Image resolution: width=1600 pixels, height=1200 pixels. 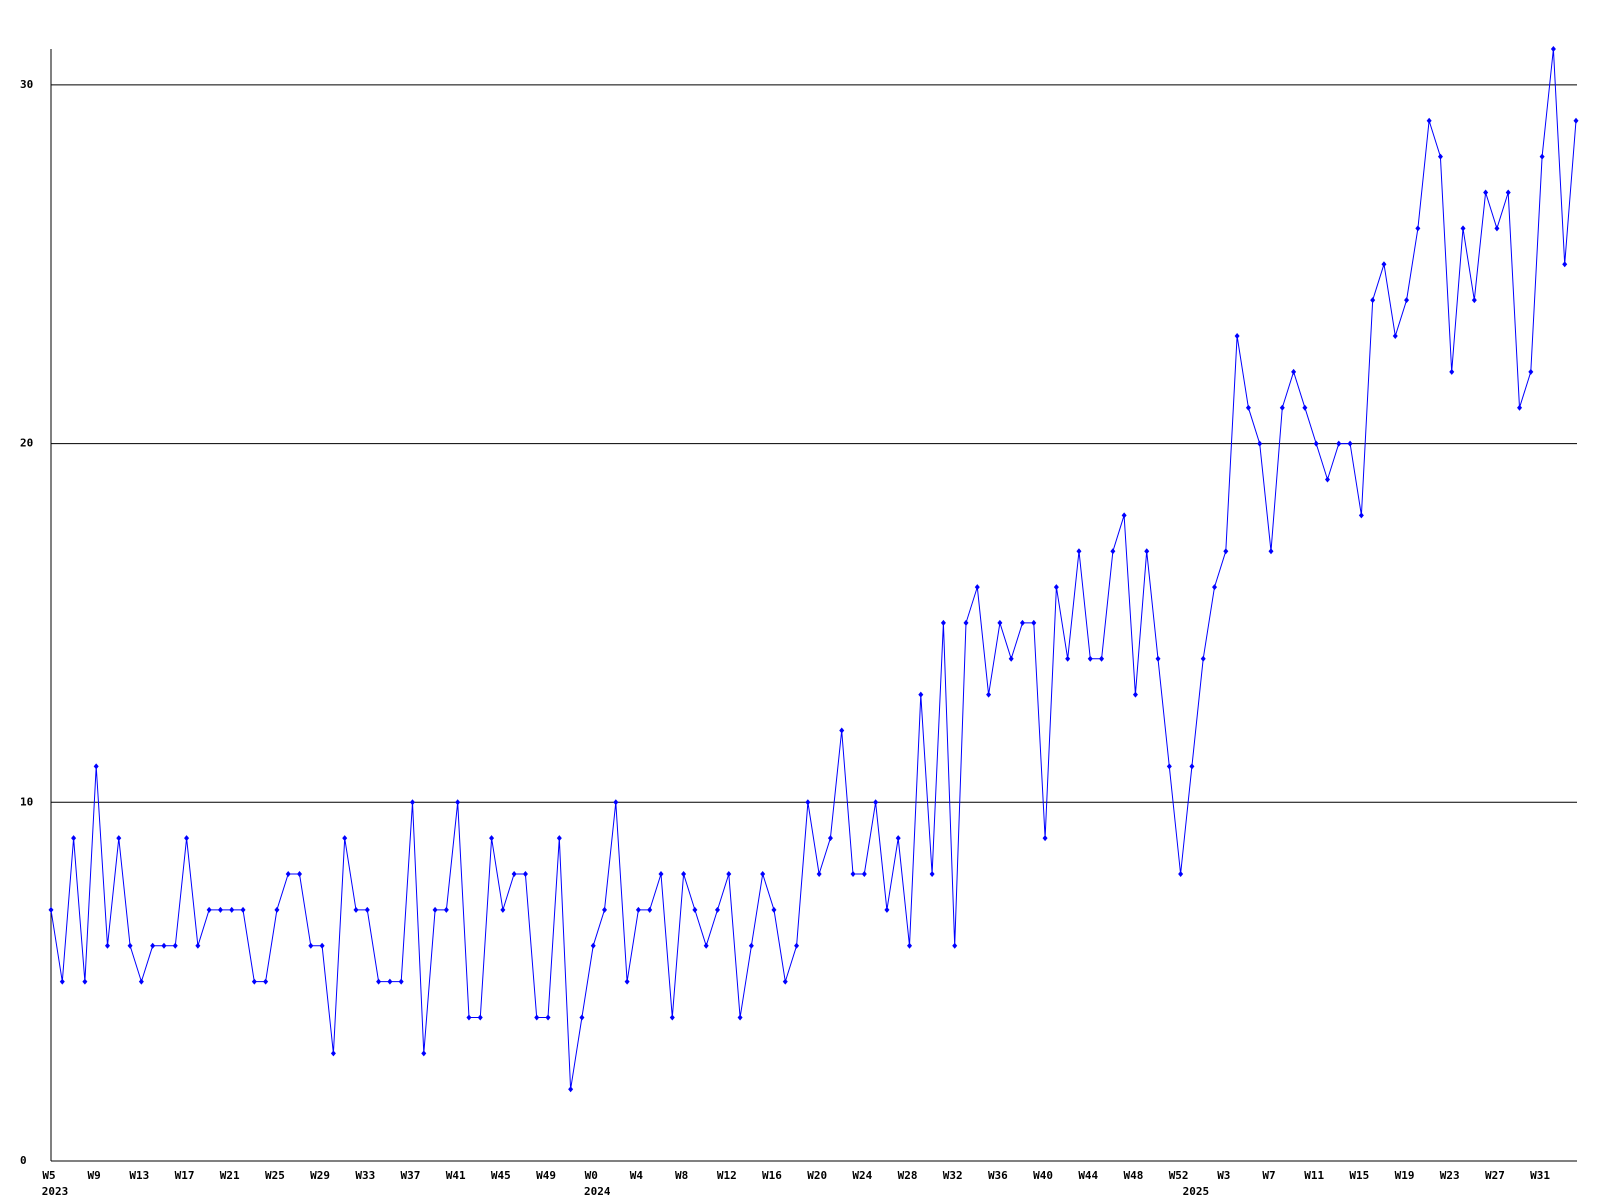 I want to click on x-tick-label: W36, so click(x=998, y=1175).